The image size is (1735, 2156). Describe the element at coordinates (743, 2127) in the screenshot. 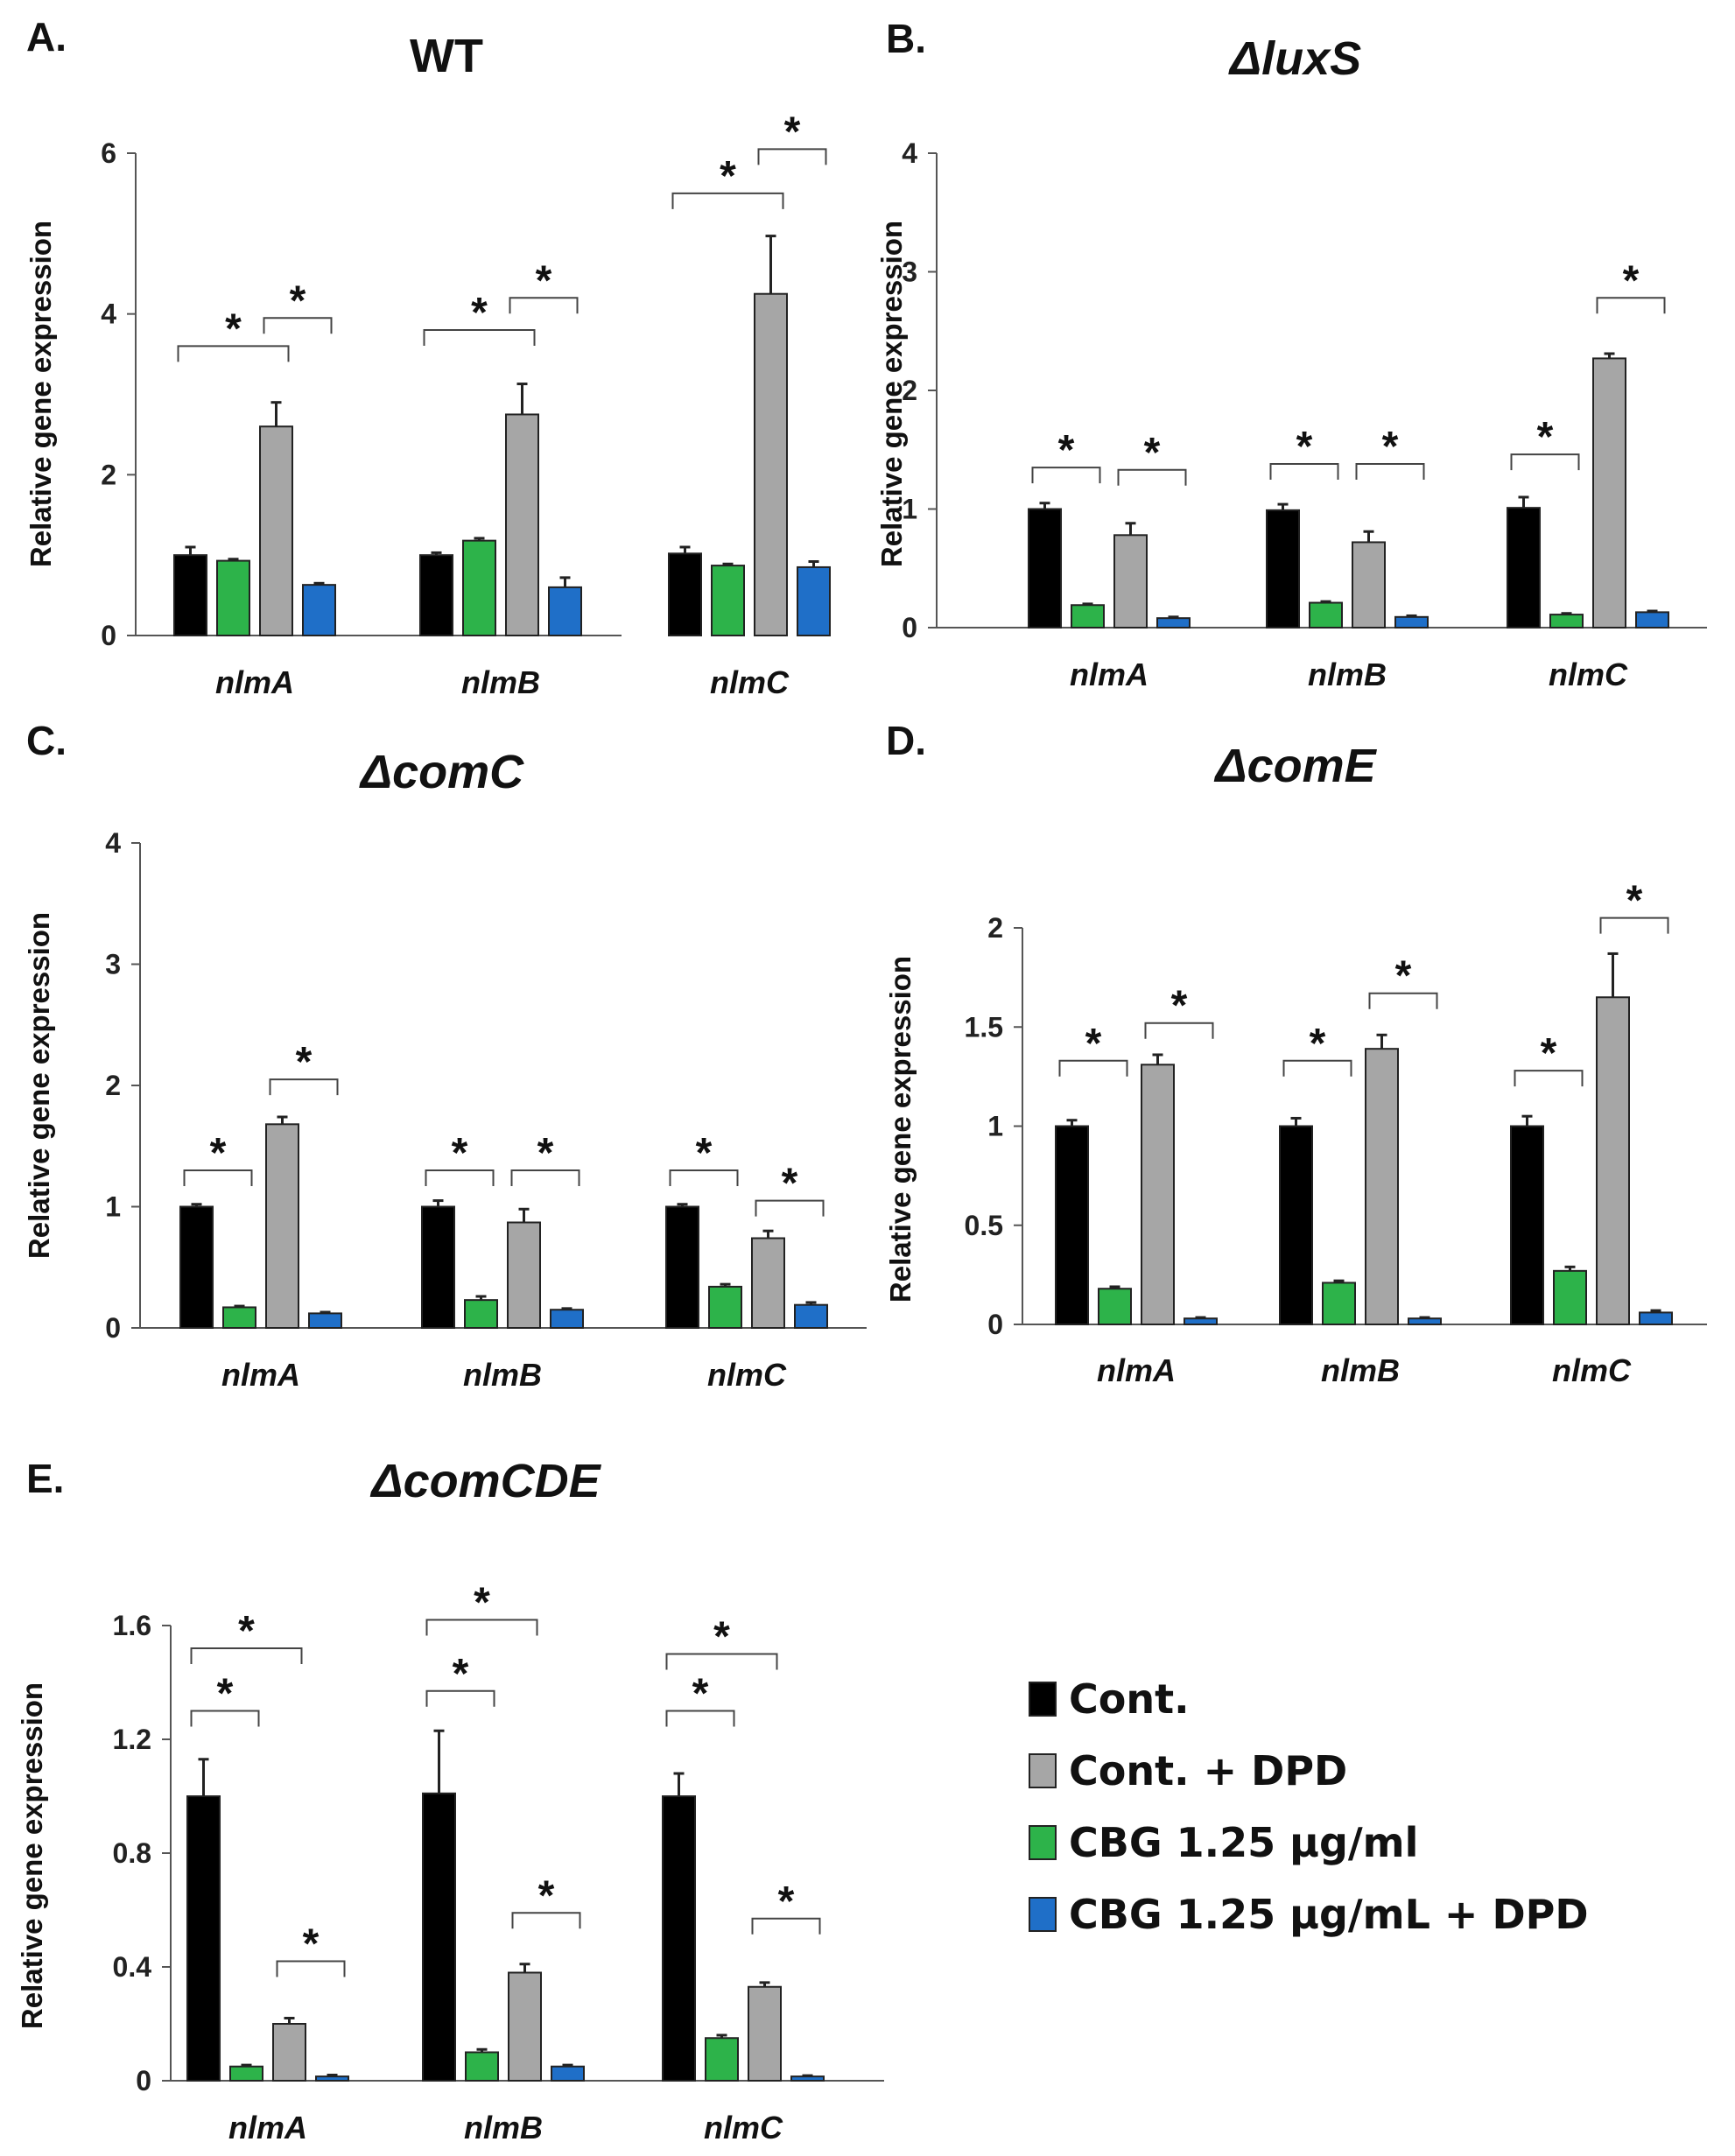

I see `panel-e-category-label: nlmC` at that location.